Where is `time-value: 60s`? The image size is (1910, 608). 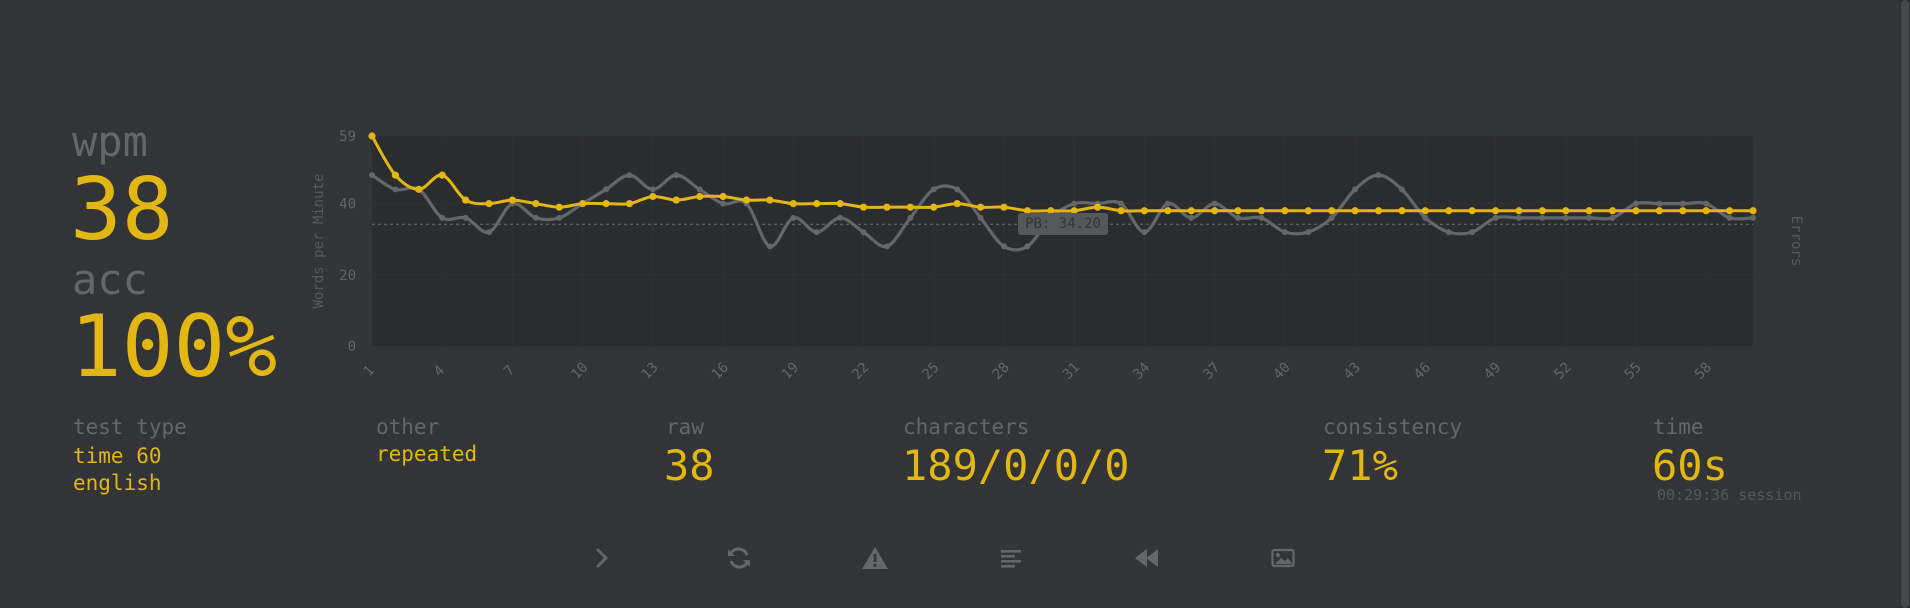
time-value: 60s is located at coordinates (1690, 465).